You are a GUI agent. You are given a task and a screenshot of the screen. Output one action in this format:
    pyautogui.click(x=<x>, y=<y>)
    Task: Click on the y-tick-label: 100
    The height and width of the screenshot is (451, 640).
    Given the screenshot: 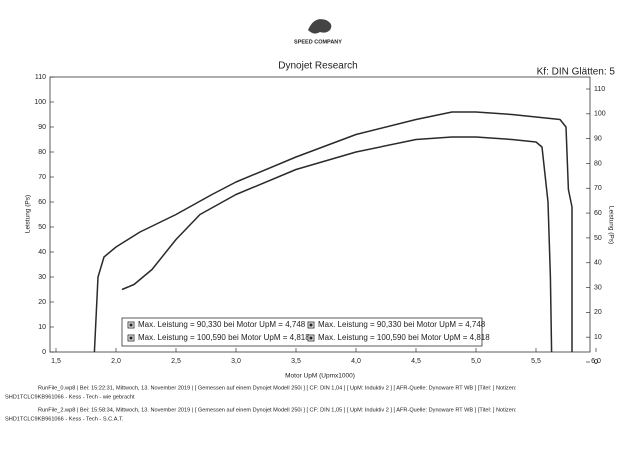 What is the action you would take?
    pyautogui.click(x=40, y=102)
    